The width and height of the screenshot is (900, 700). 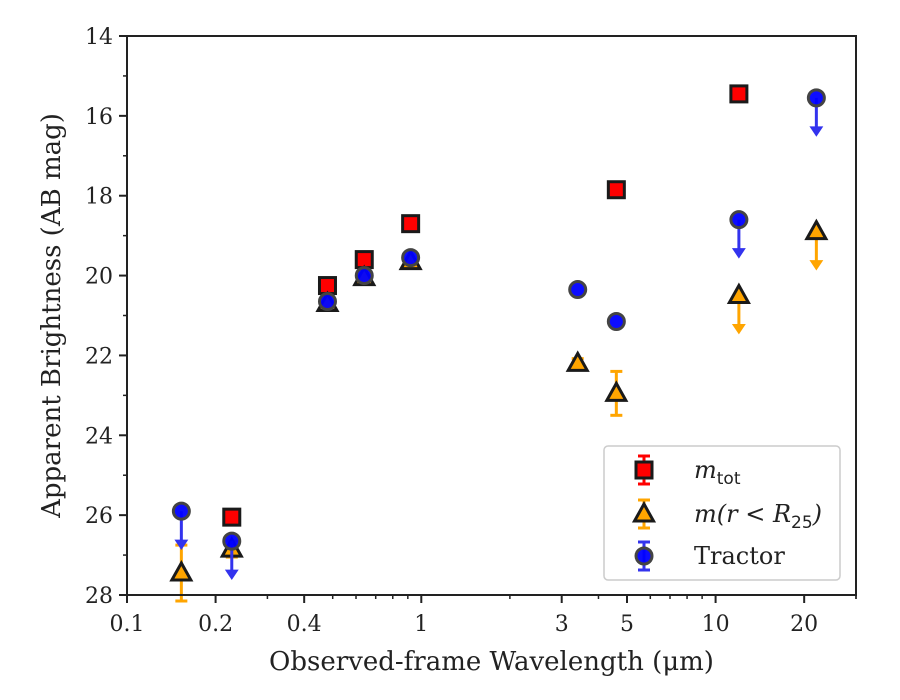 What do you see at coordinates (739, 556) in the screenshot?
I see `legend-label: Tractor` at bounding box center [739, 556].